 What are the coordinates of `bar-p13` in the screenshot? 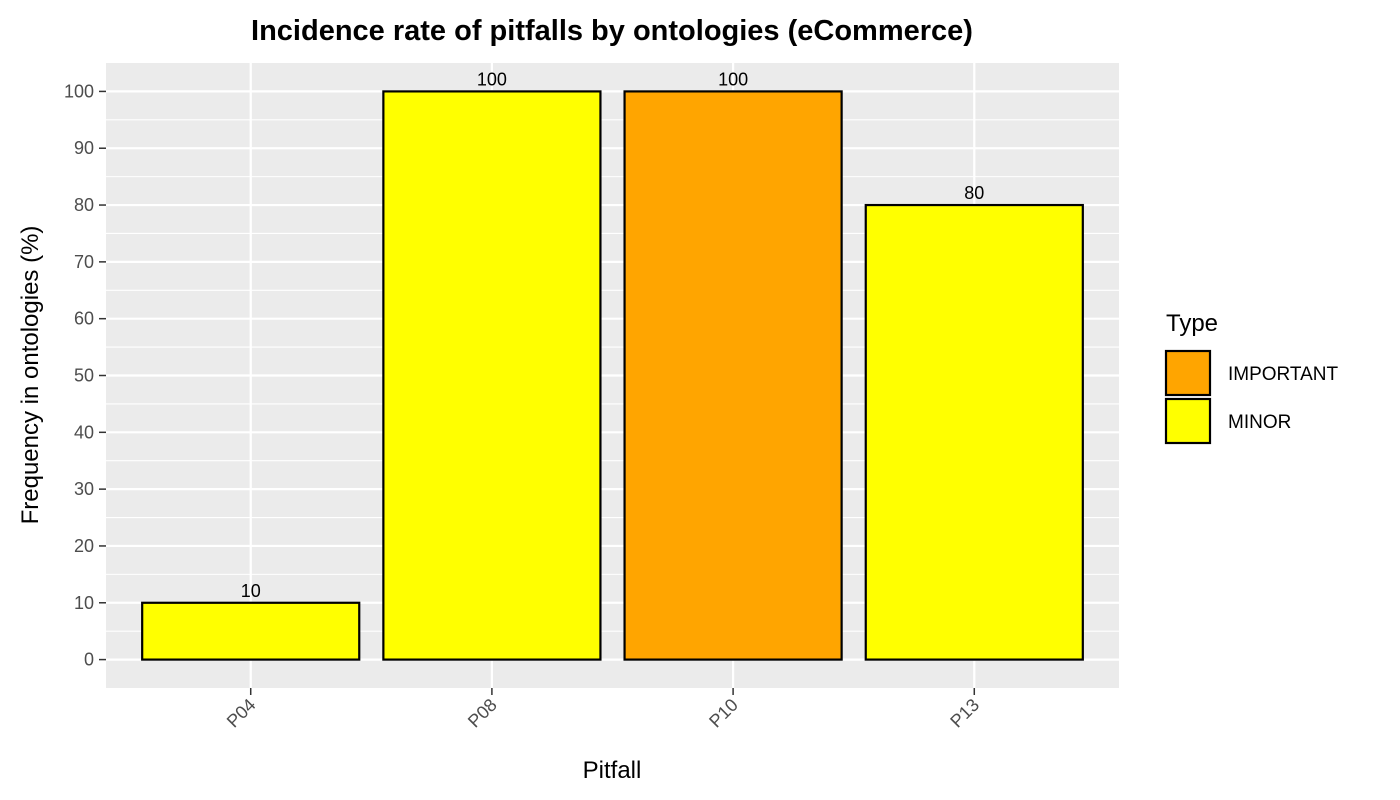 It's located at (974, 432).